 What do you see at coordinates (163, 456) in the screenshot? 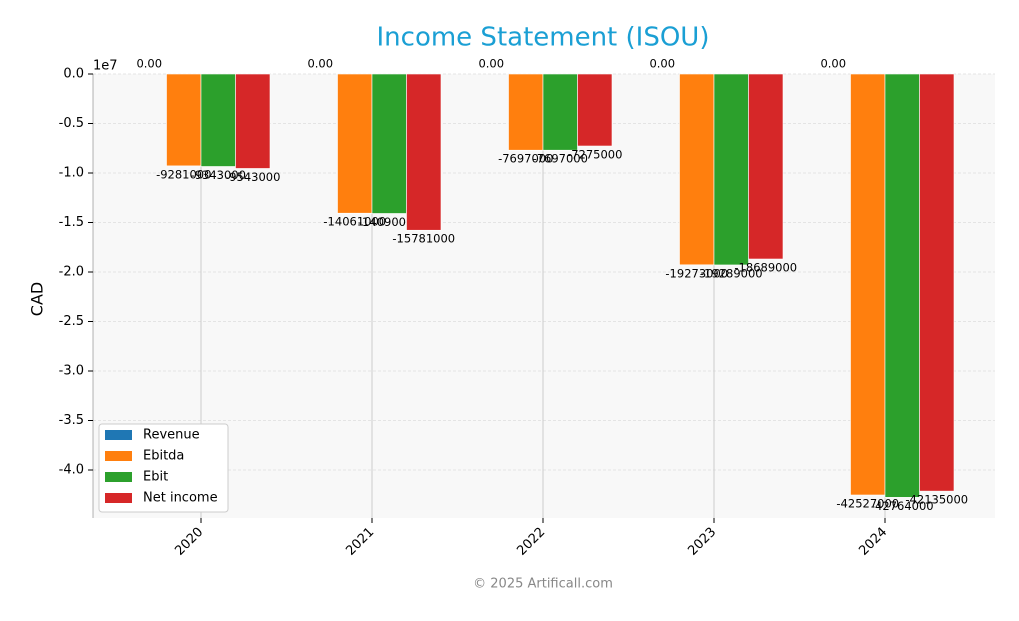
I see `legend-label: Ebitda` at bounding box center [163, 456].